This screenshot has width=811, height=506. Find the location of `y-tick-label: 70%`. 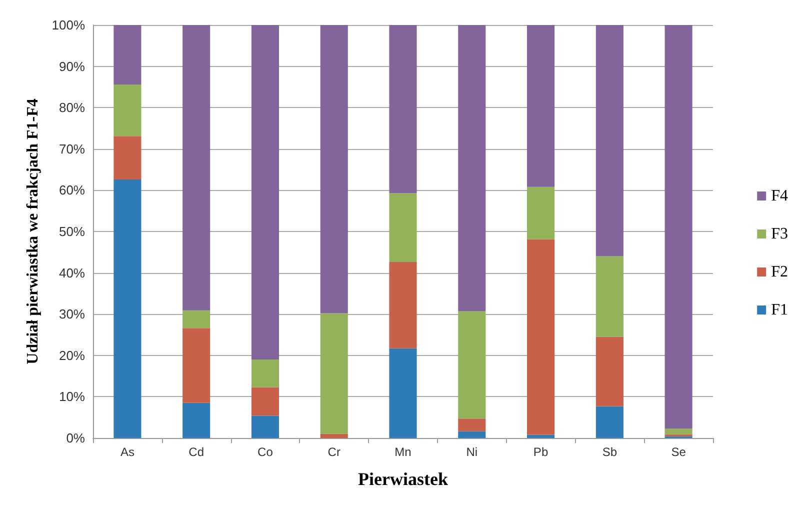

y-tick-label: 70% is located at coordinates (72, 148).